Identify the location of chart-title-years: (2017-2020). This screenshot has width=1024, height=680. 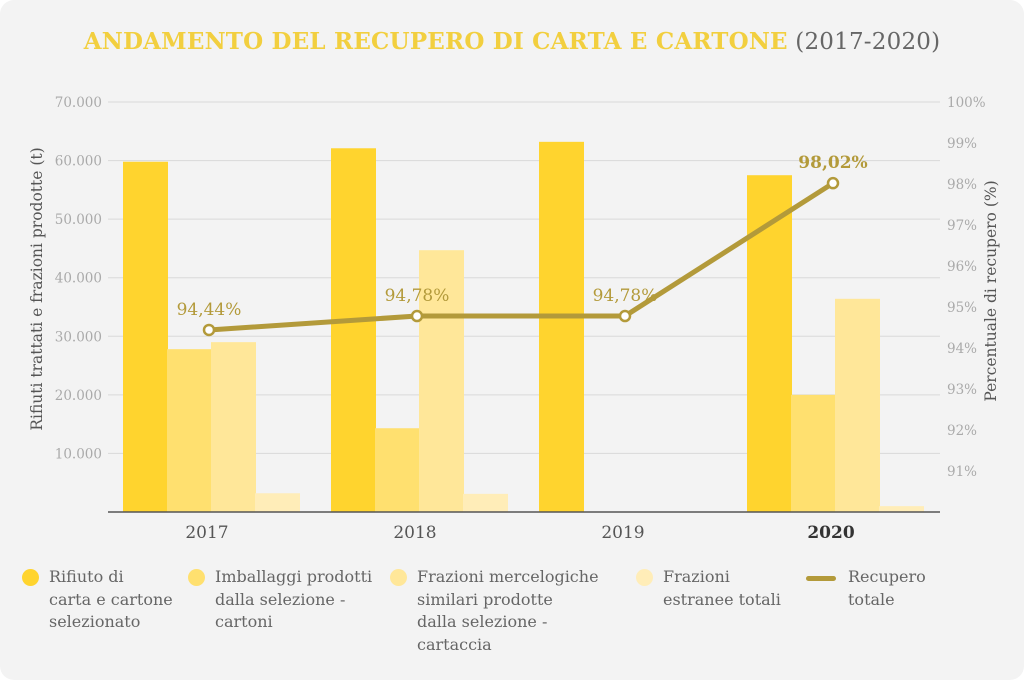
(868, 42).